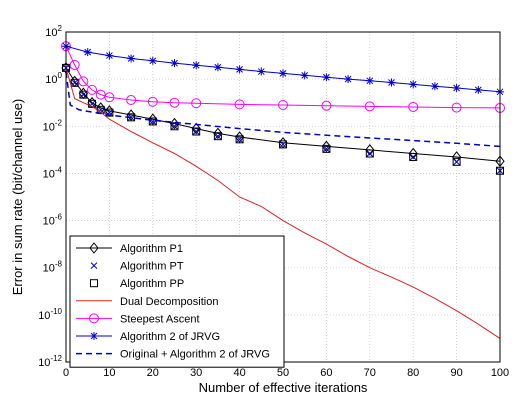 This screenshot has height=409, width=518. I want to click on series-line, so click(283, 77).